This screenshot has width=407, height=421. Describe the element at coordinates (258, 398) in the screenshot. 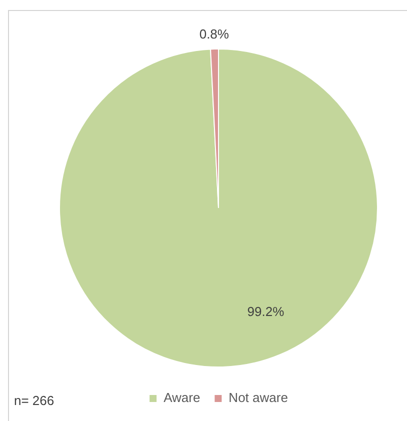

I see `legend-label: Not aware` at that location.